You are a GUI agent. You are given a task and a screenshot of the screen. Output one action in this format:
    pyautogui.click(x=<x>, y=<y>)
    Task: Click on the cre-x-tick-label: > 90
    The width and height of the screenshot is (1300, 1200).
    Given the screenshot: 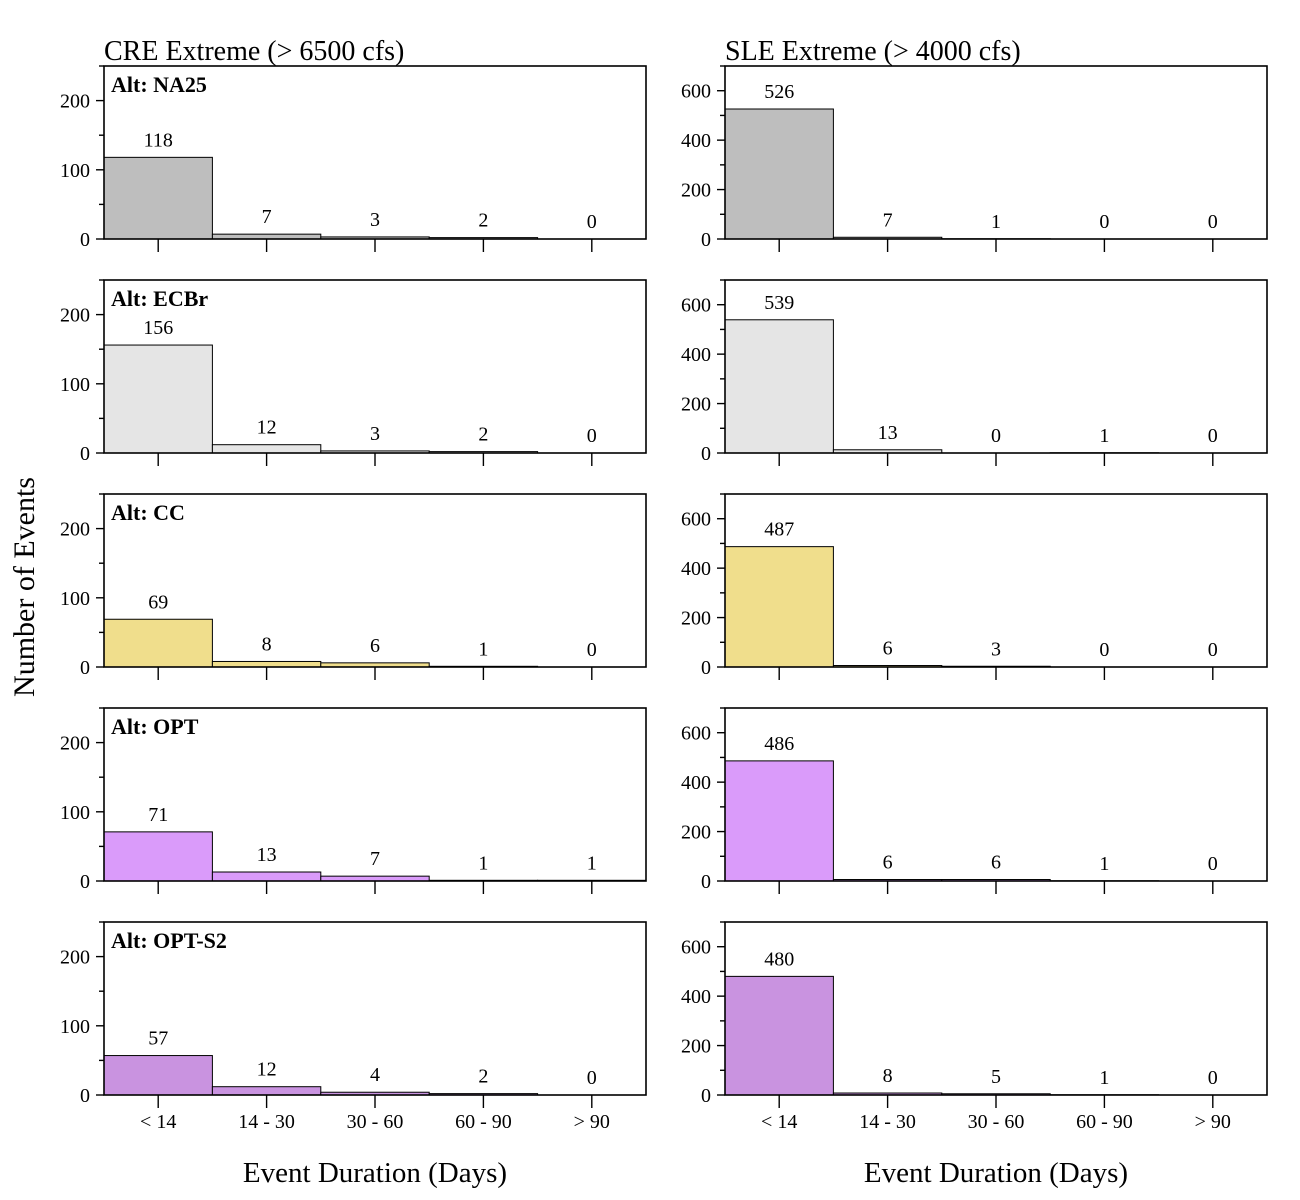 What is the action you would take?
    pyautogui.click(x=592, y=1122)
    